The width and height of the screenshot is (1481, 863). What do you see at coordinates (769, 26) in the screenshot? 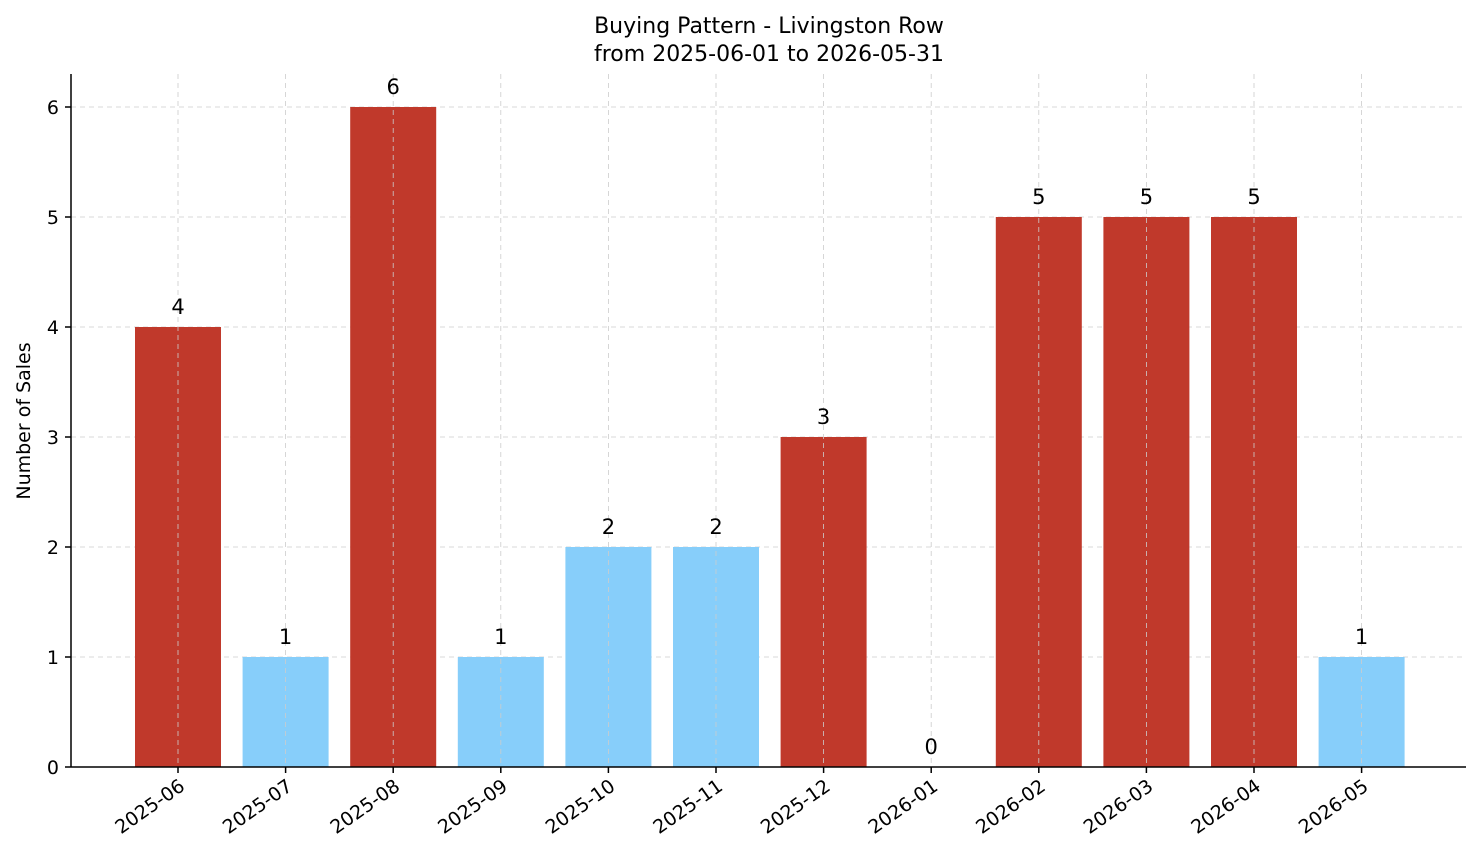
I see `chart-title: Buying Pattern - Livingston Row` at bounding box center [769, 26].